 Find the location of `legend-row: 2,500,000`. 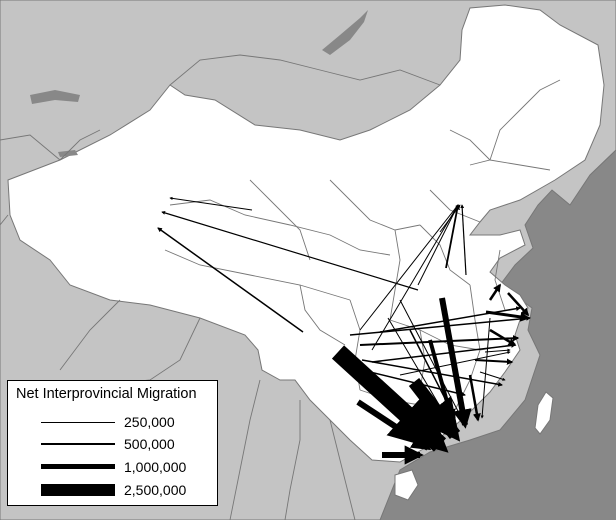

legend-row: 2,500,000 is located at coordinates (126, 491).